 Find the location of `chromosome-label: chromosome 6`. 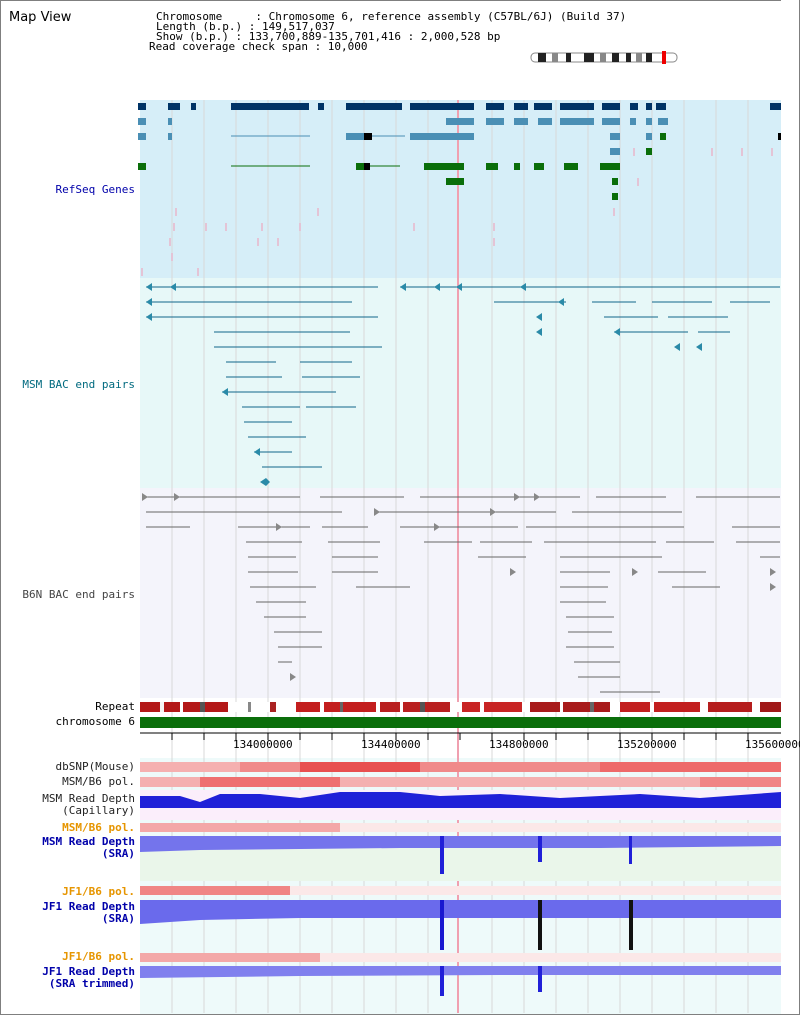

chromosome-label: chromosome 6 is located at coordinates (95, 721).